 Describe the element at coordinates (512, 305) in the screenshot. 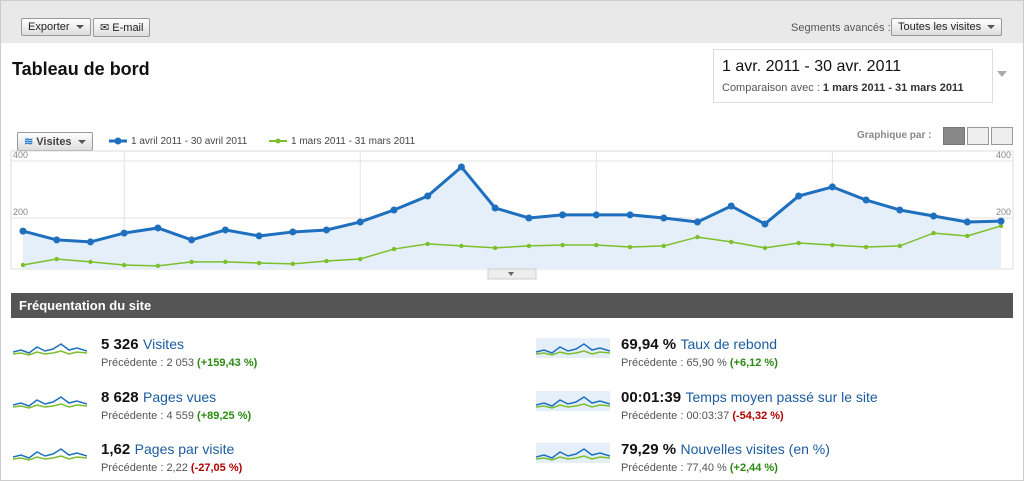

I see `section-header: Fréquentation du site` at that location.